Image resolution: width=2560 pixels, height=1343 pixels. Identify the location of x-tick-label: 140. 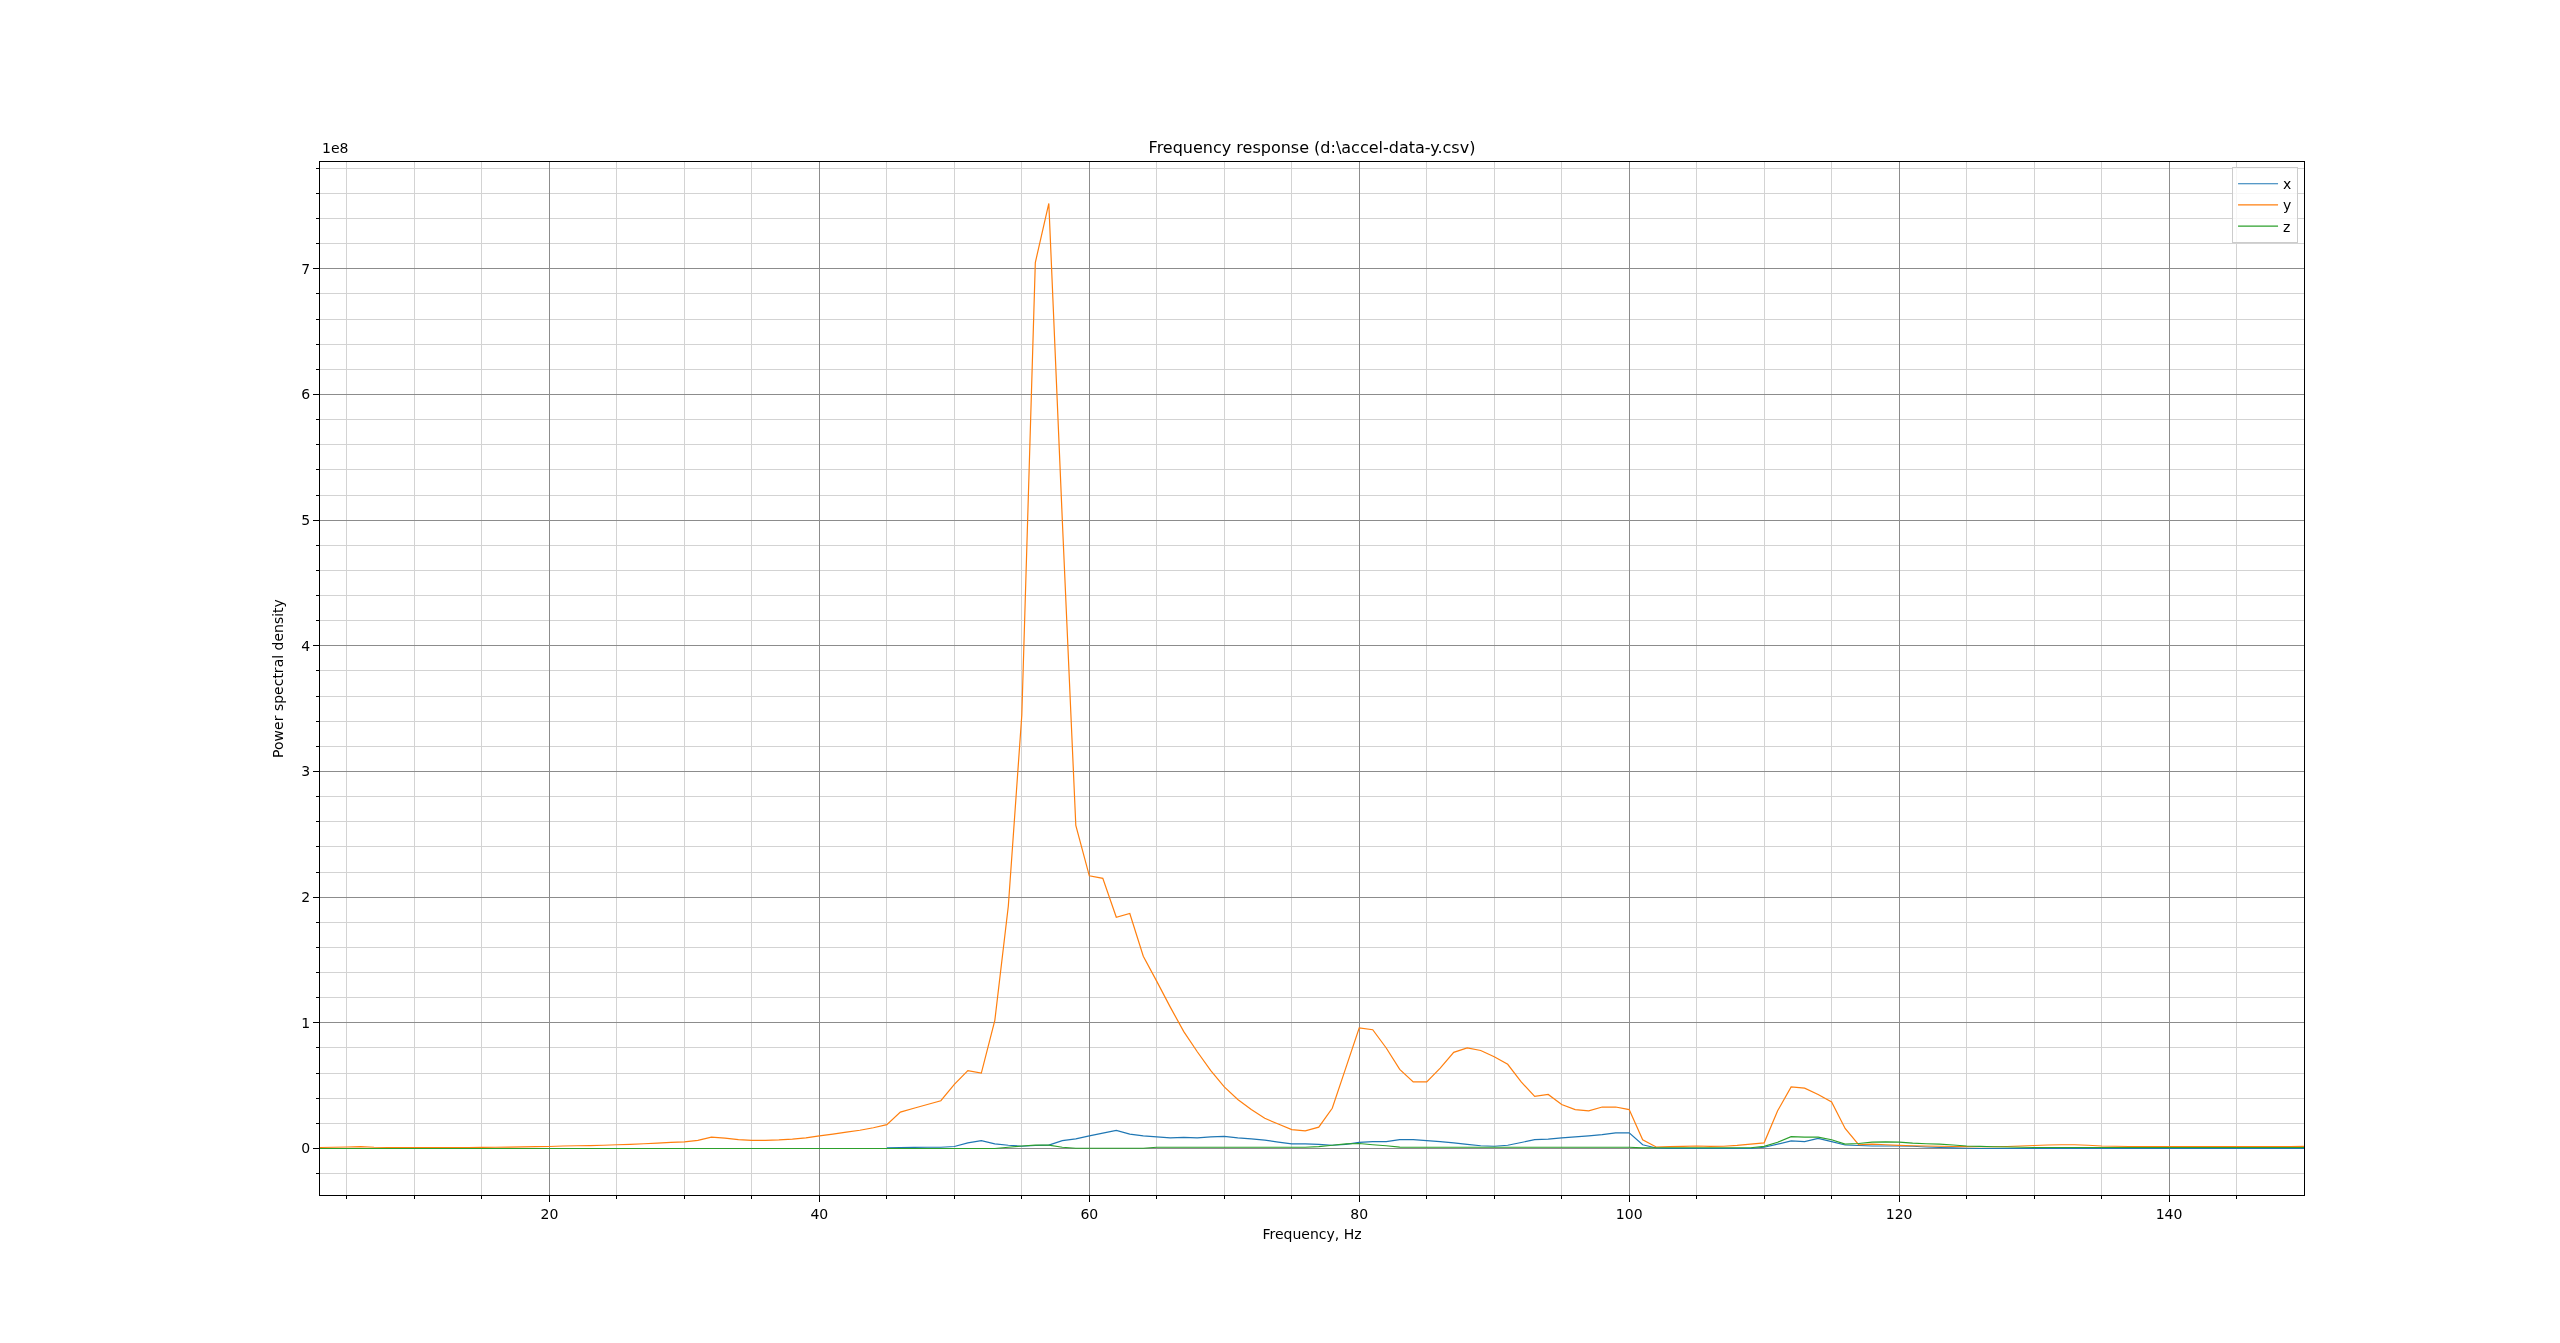
(2169, 1213).